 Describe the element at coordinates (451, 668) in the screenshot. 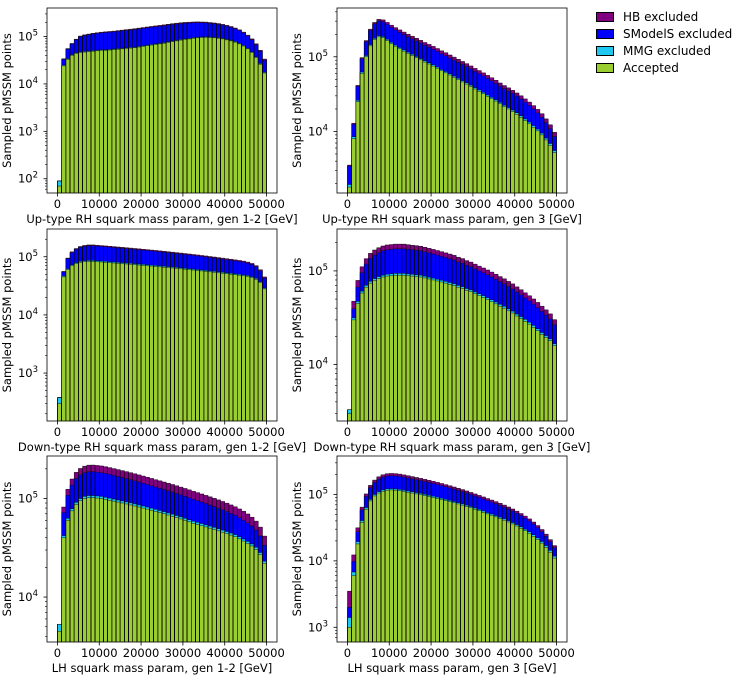

I see `x-axis-label: LH squark mass param, gen 3 [GeV]` at that location.